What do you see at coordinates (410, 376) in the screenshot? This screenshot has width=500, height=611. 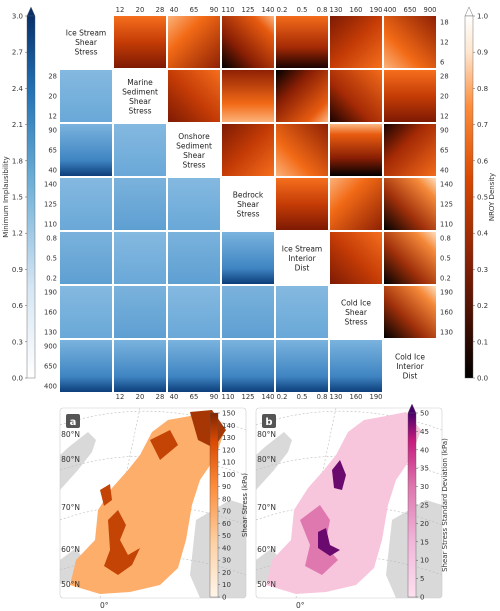 I see `svg-text: Dist` at bounding box center [410, 376].